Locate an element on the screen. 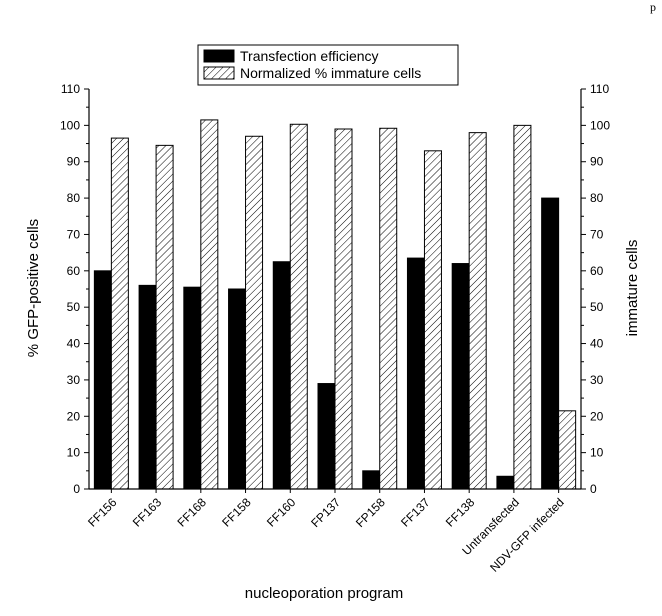 This screenshot has height=616, width=662. y2-tick-label: 20 is located at coordinates (597, 416).